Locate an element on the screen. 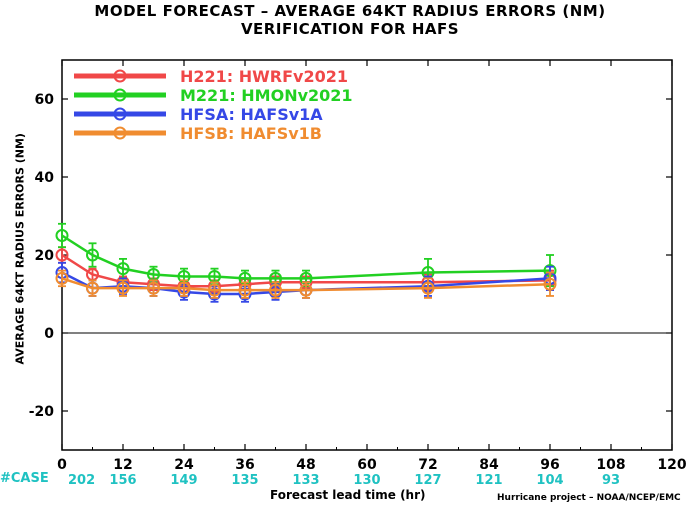  x-tick-label: 36 is located at coordinates (244, 465).